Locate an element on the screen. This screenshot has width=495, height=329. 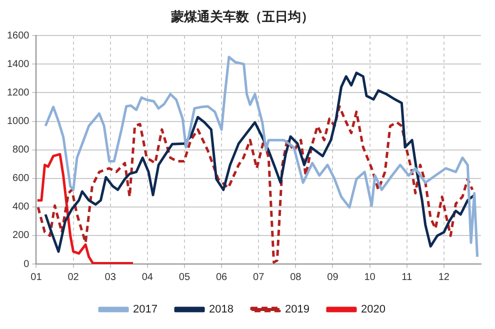
x-tick-label: 01 is located at coordinates (36, 277).